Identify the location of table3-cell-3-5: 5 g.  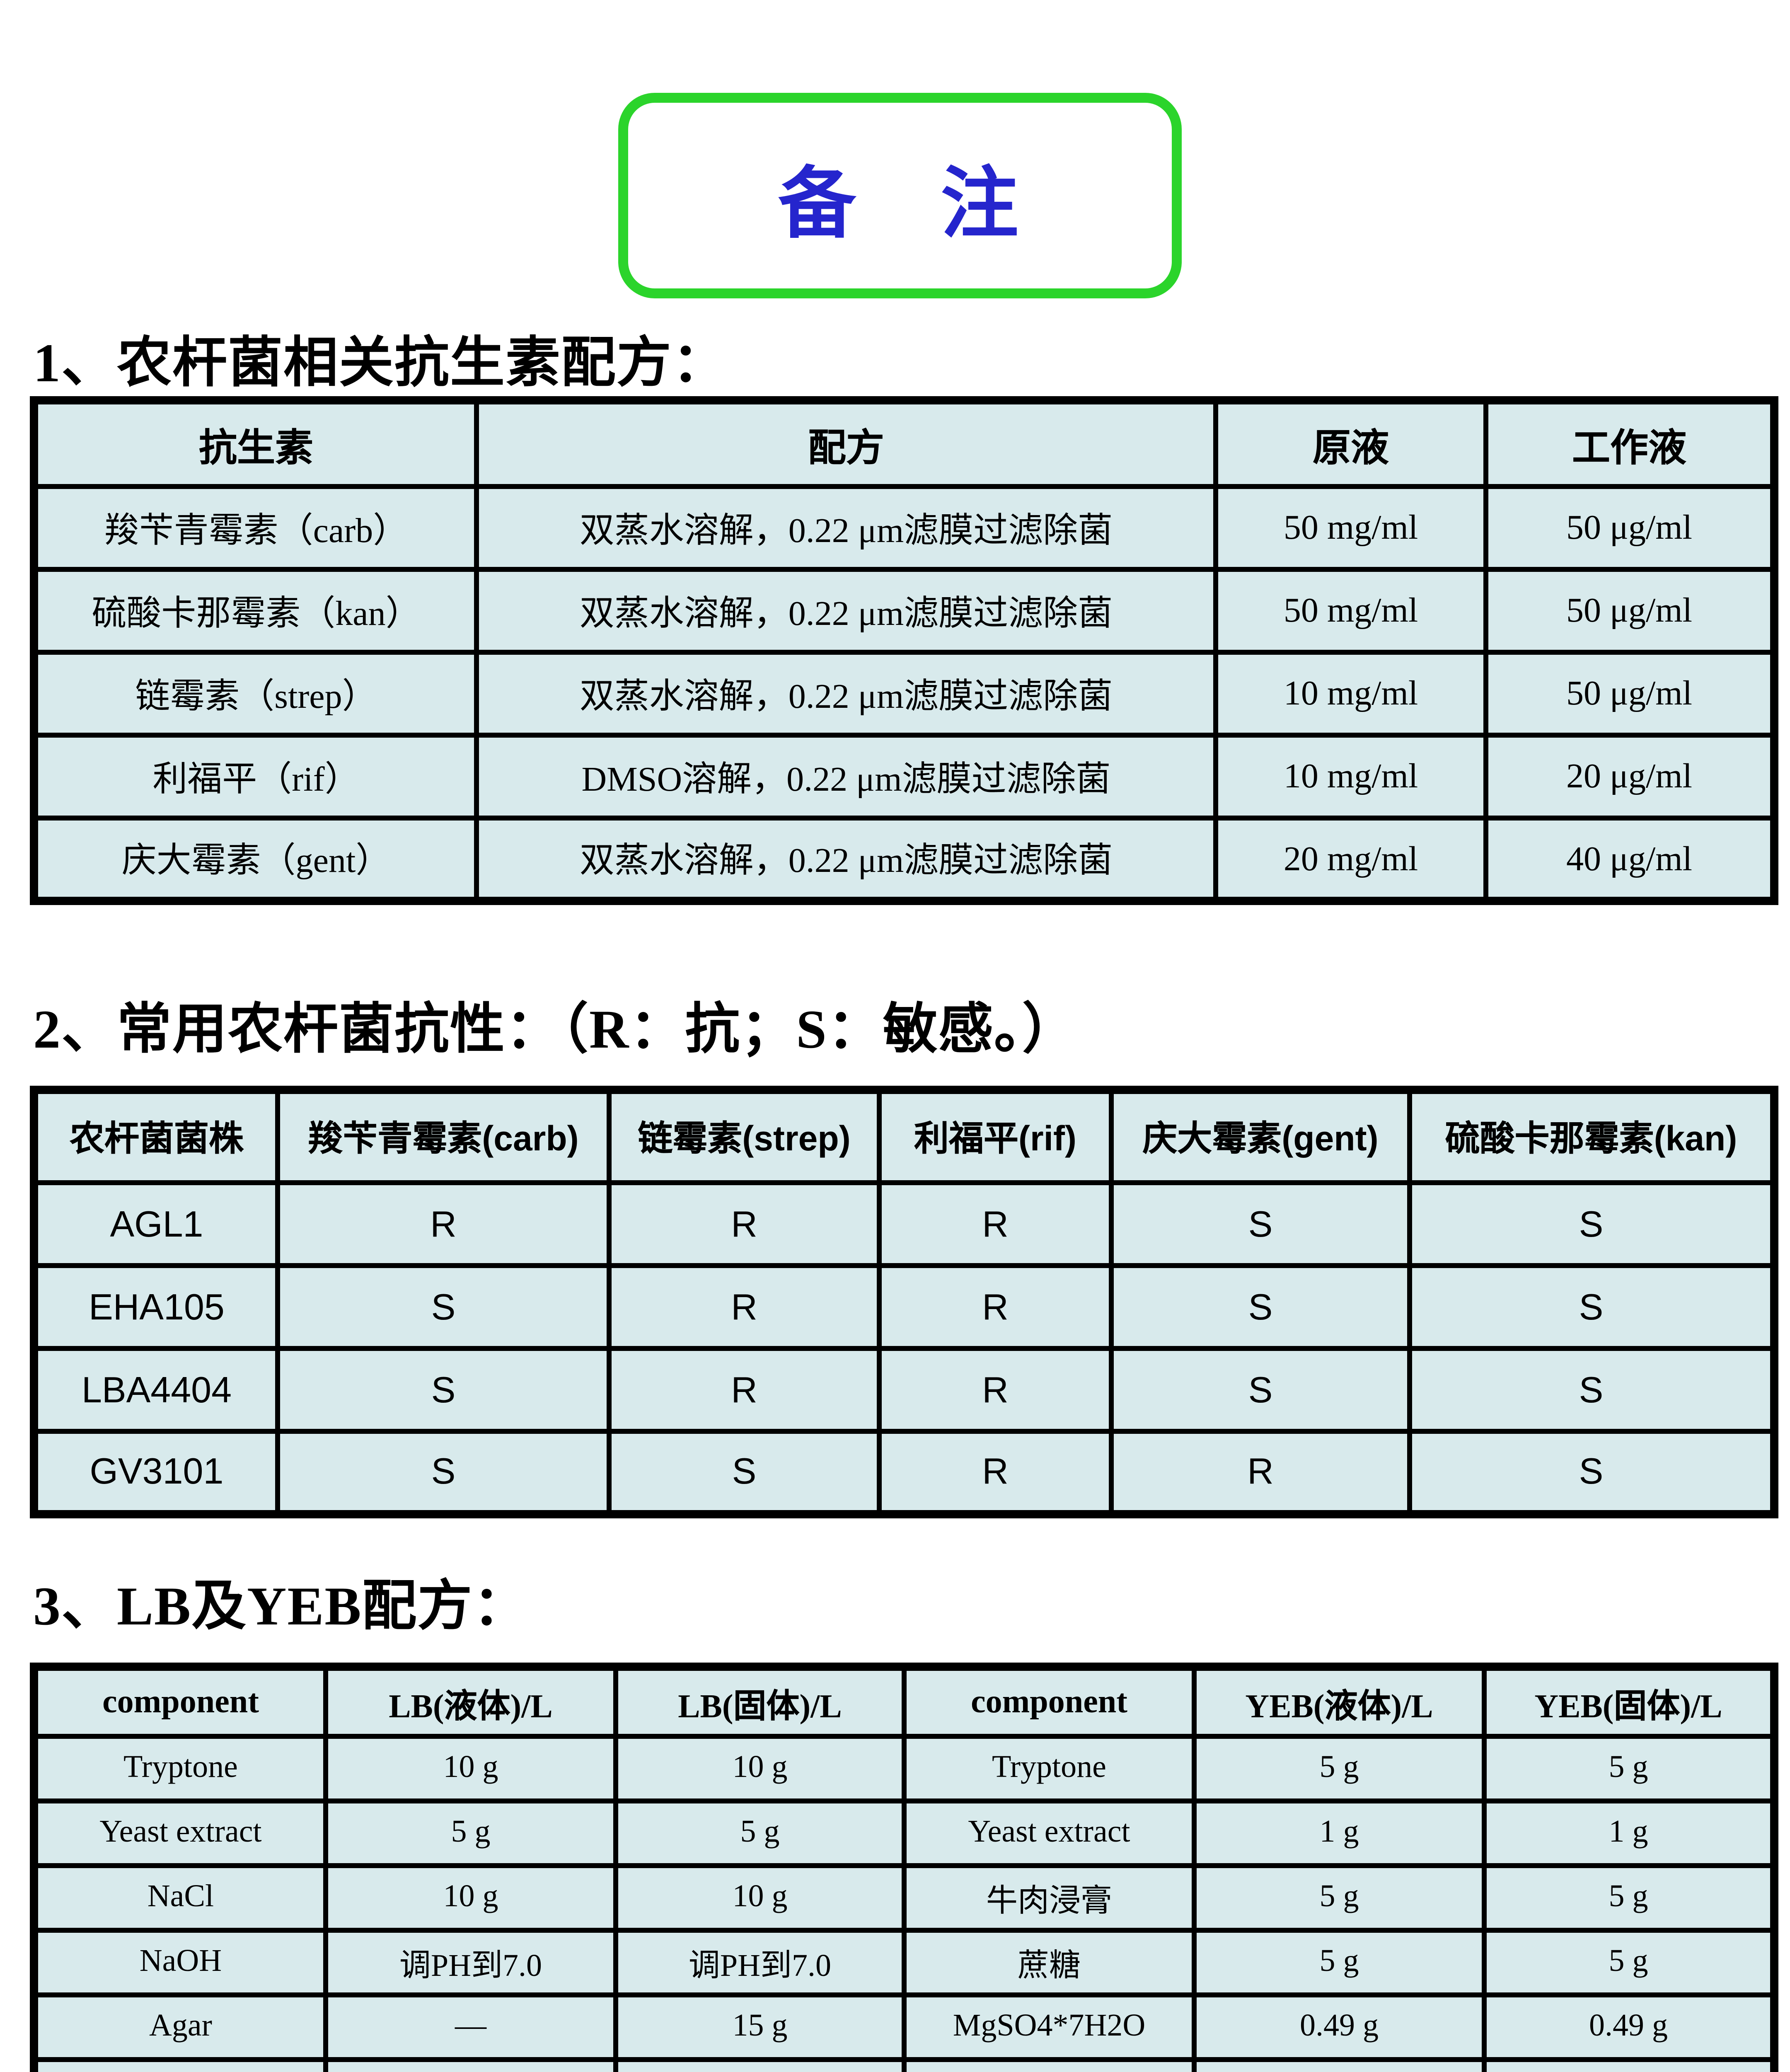
(1629, 1962).